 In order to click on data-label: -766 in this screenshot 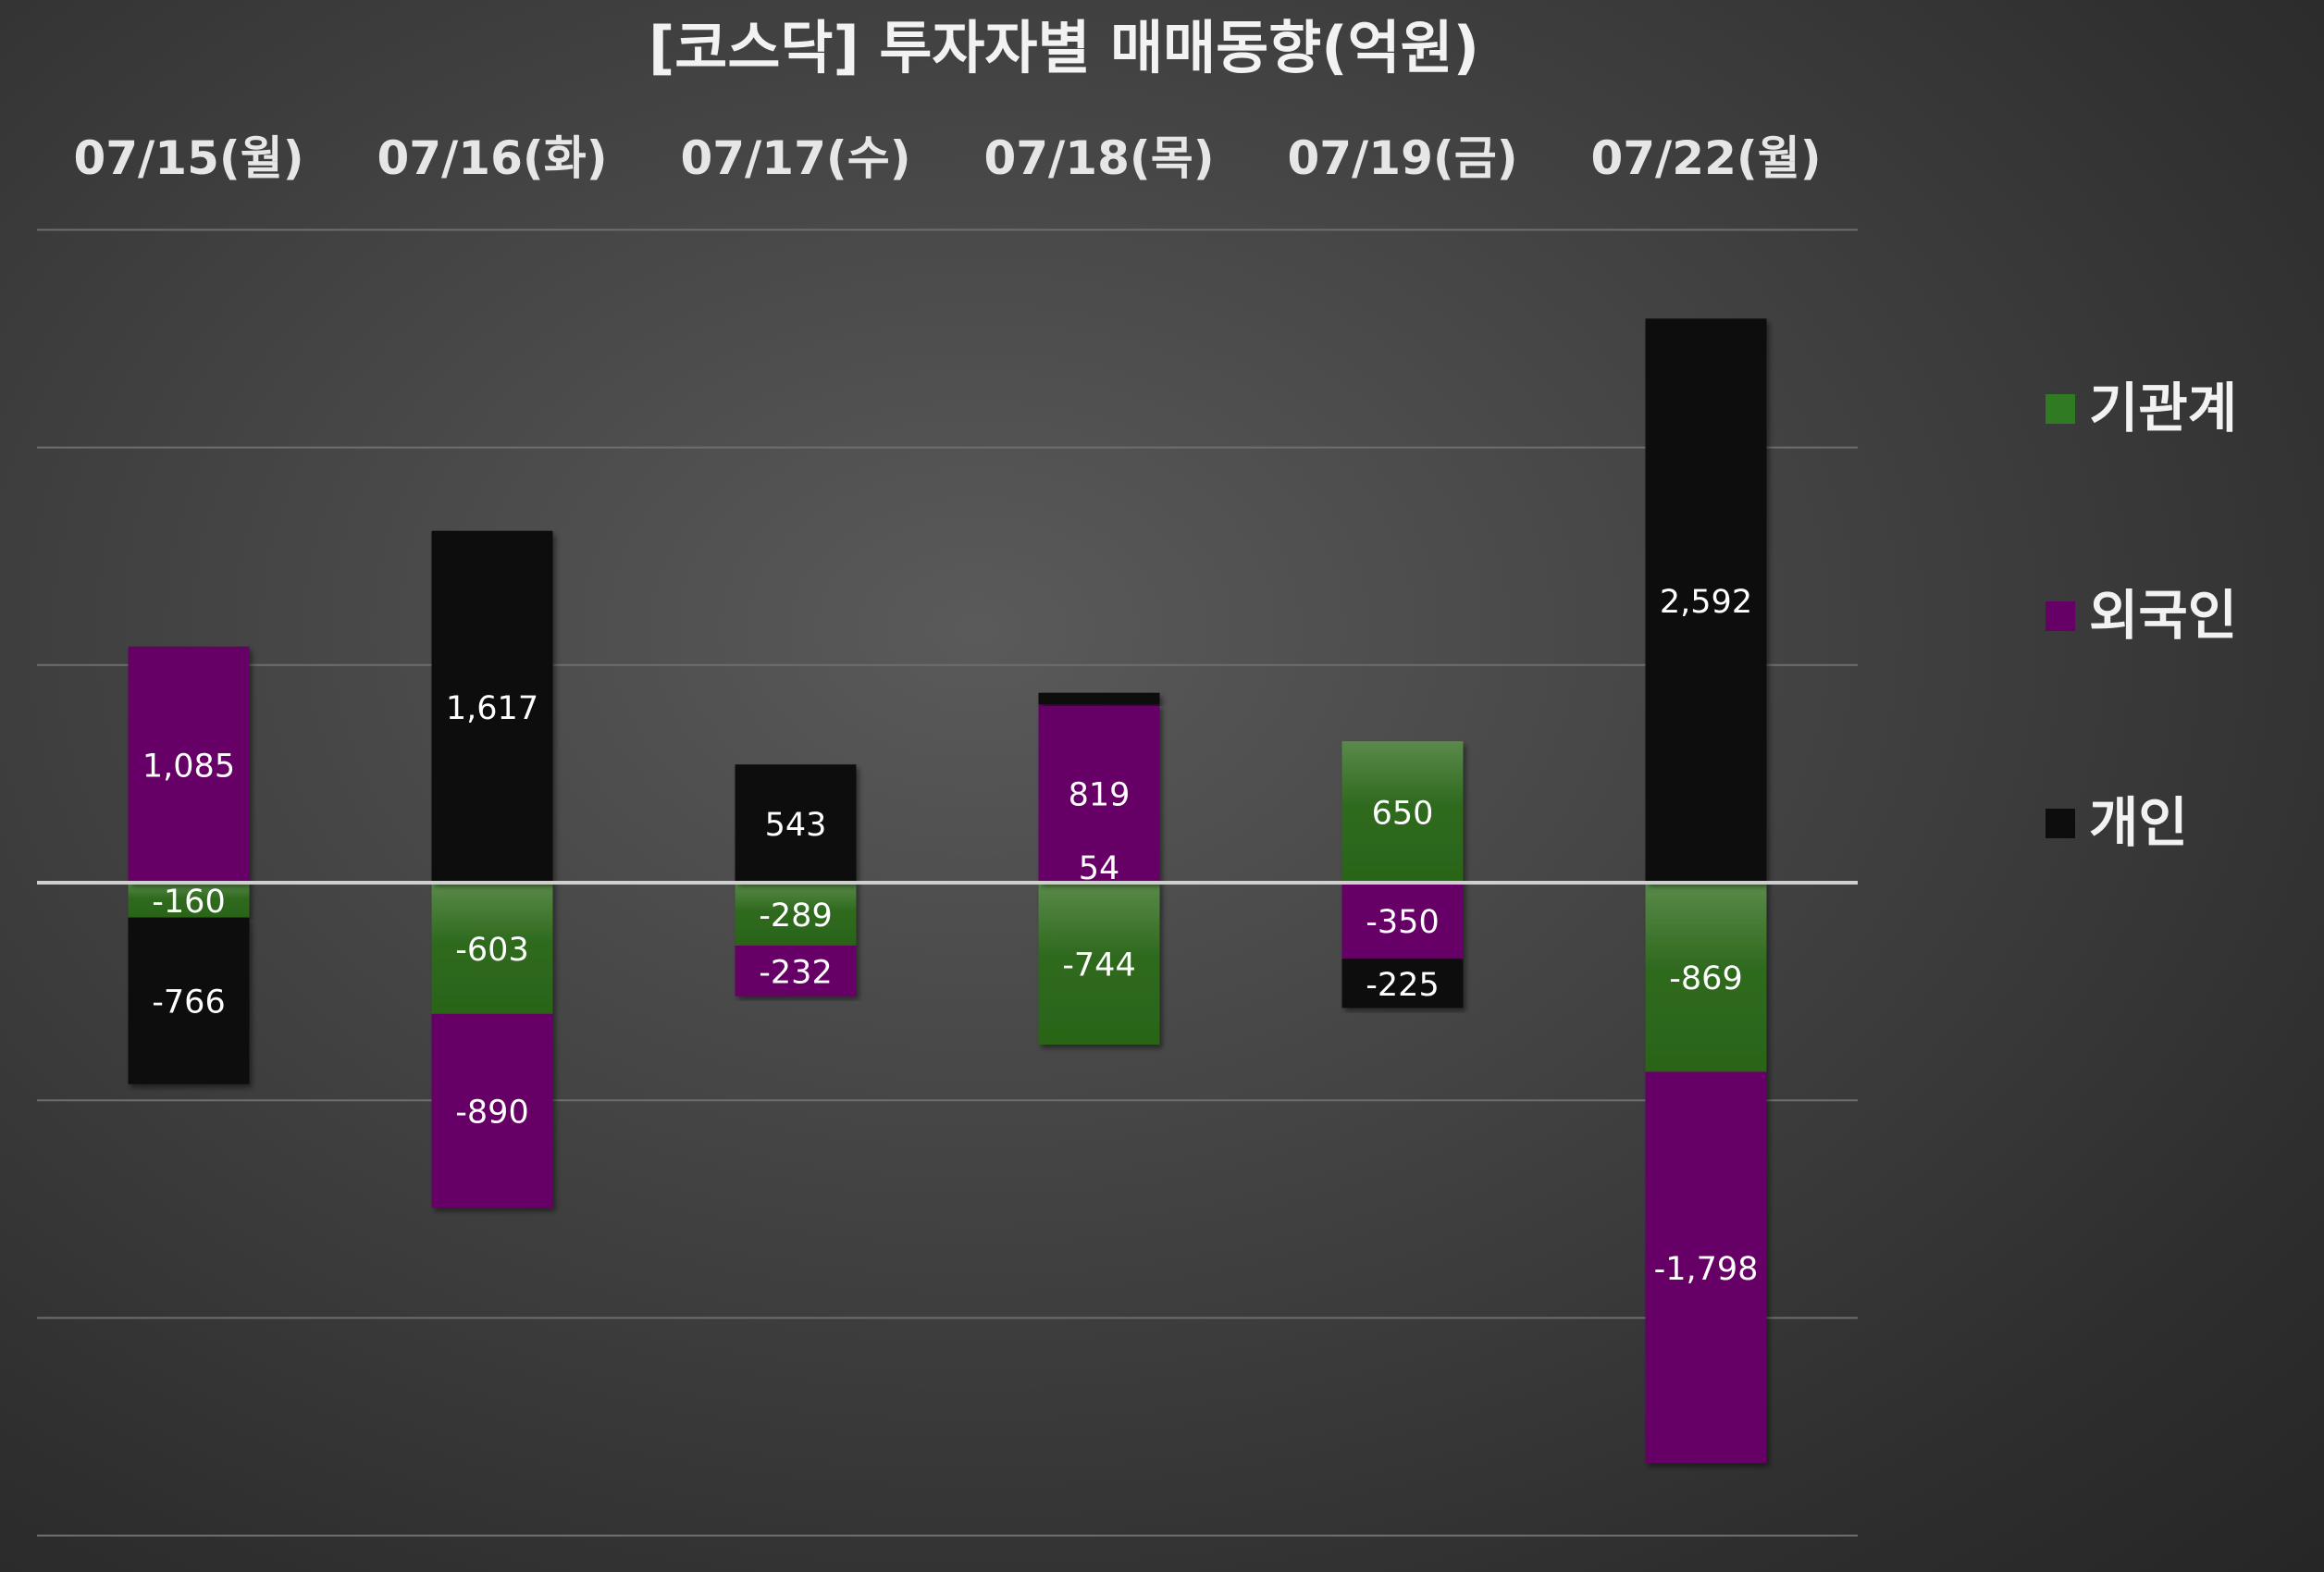, I will do `click(188, 1002)`.